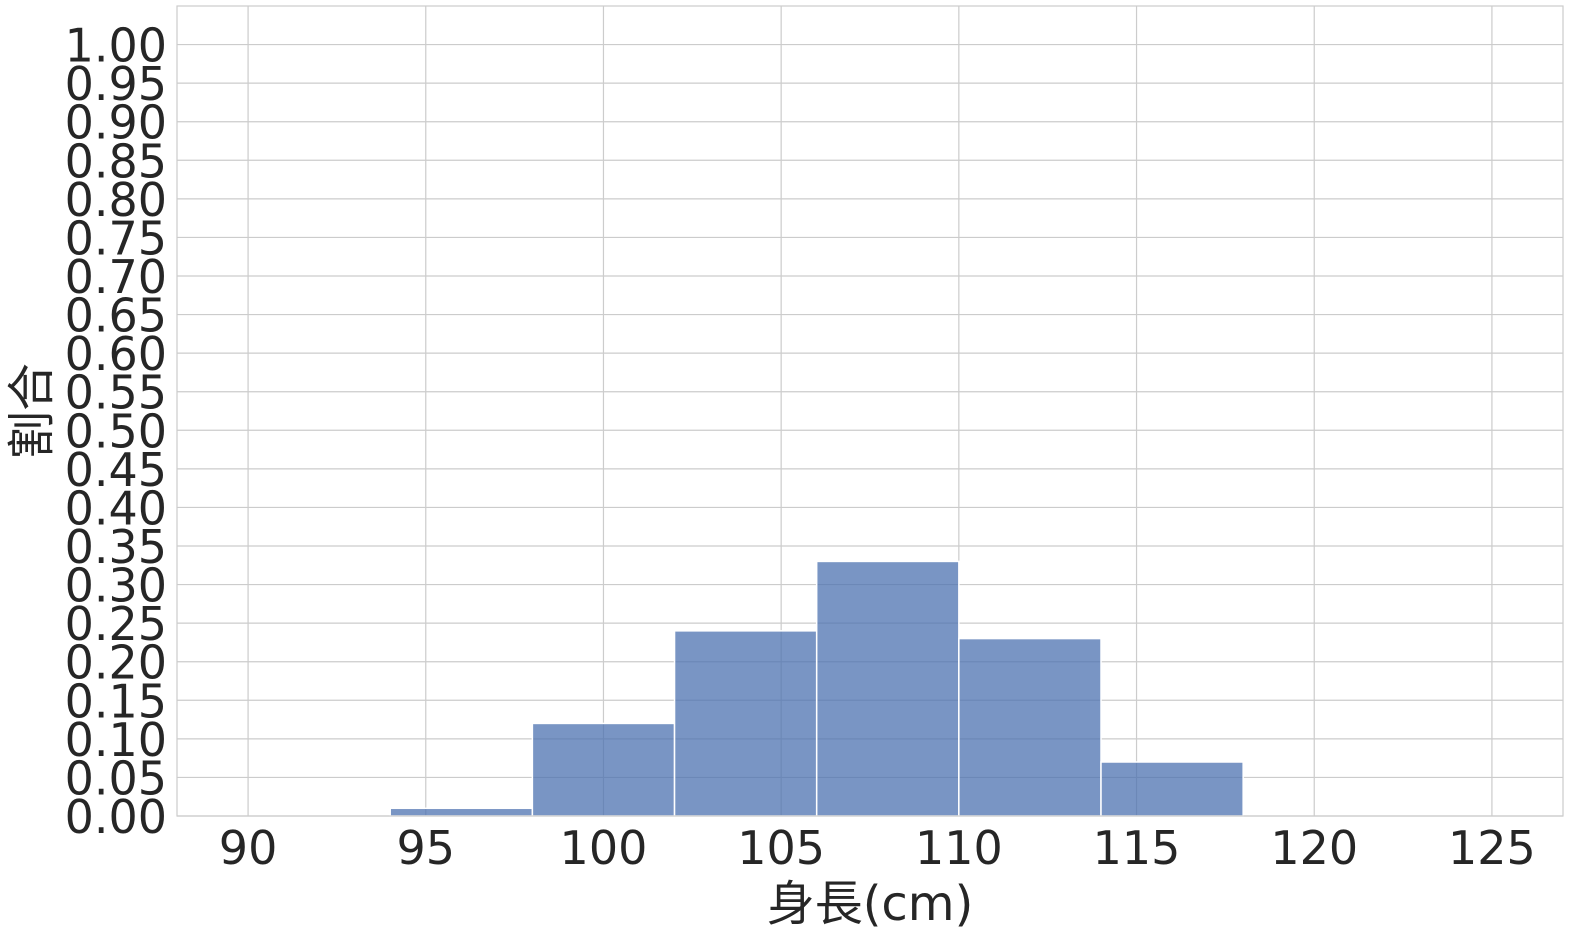 Image resolution: width=1579 pixels, height=943 pixels. Describe the element at coordinates (116, 624) in the screenshot. I see `y-tick-label: 0.25` at that location.